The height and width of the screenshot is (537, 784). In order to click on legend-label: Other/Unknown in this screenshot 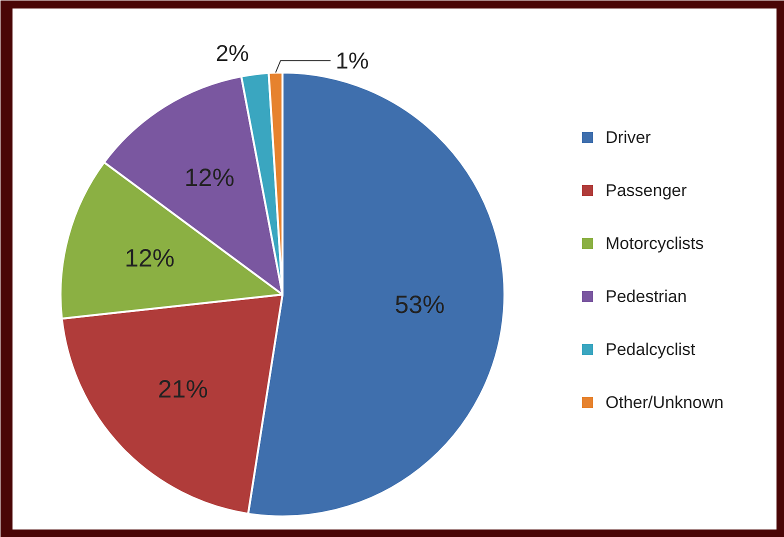, I will do `click(665, 402)`.